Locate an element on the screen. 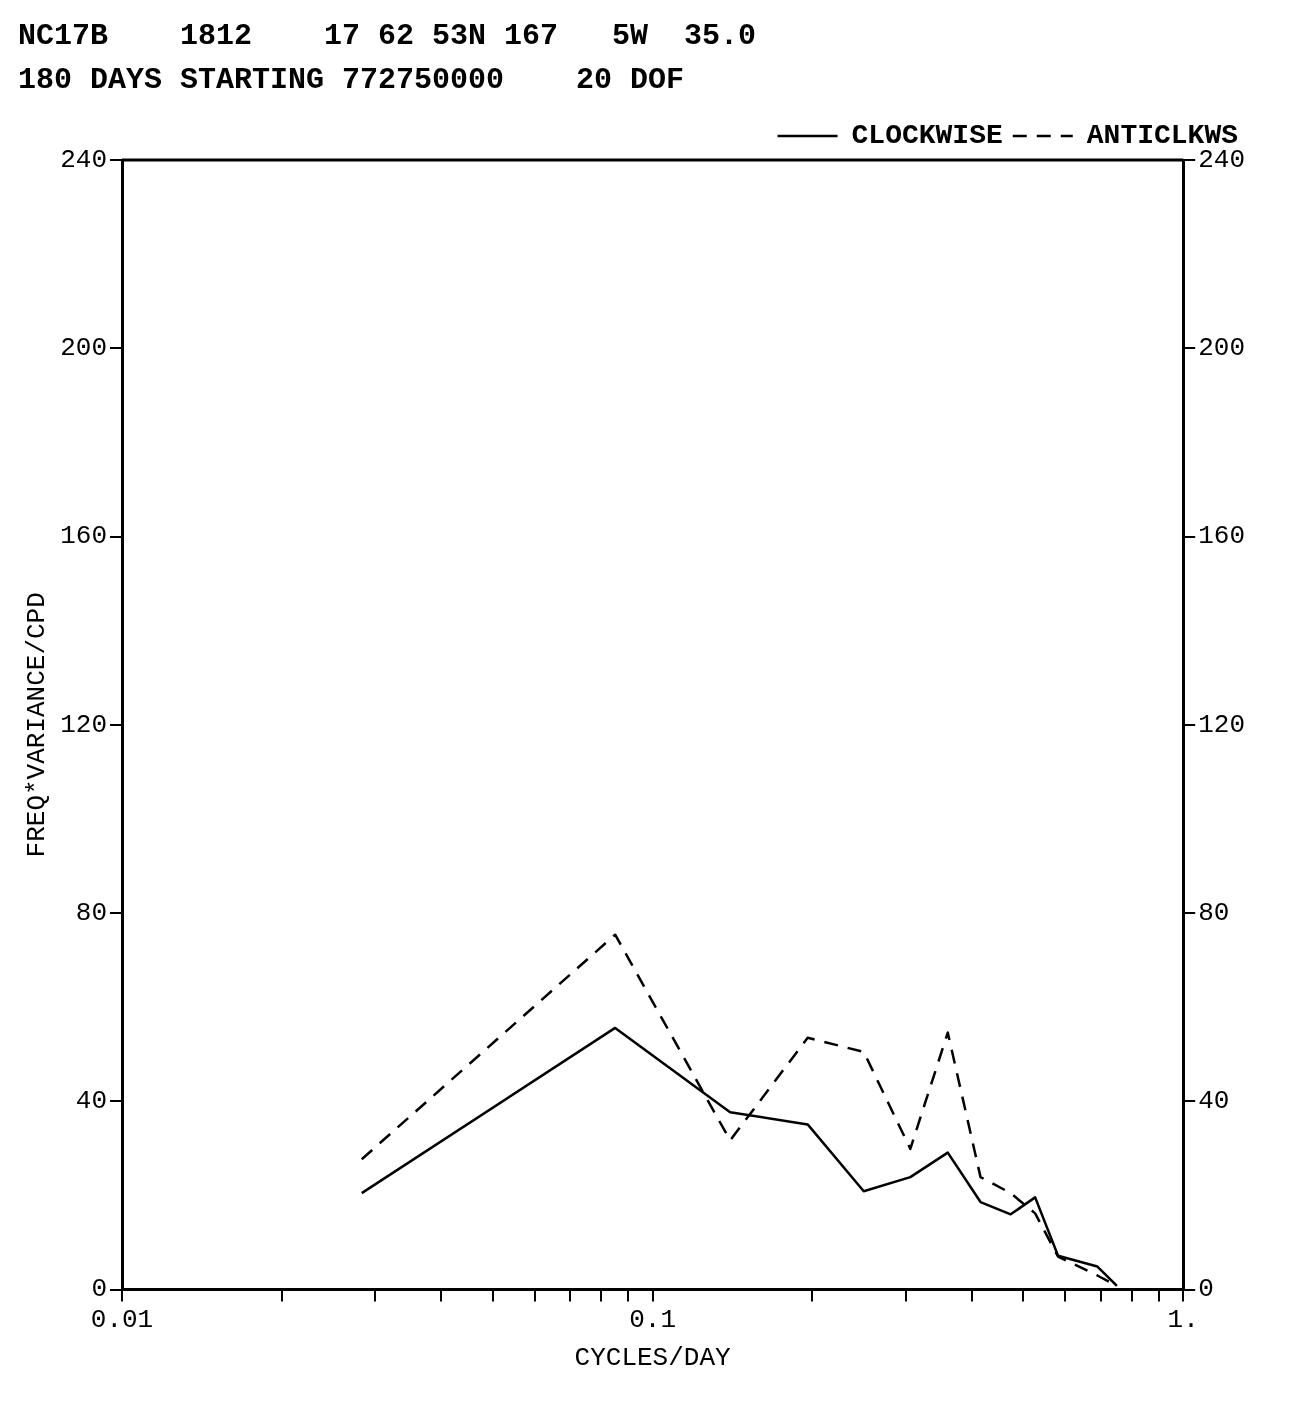 The width and height of the screenshot is (1290, 1403). y2-tick-label: 160 is located at coordinates (1221, 536).